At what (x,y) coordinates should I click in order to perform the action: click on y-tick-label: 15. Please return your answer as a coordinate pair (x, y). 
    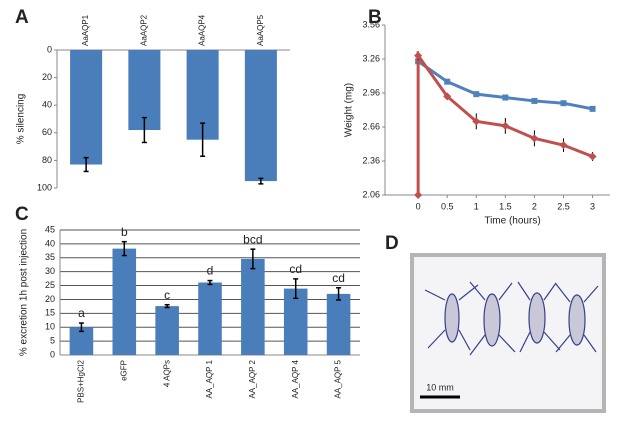
    Looking at the image, I should click on (50, 313).